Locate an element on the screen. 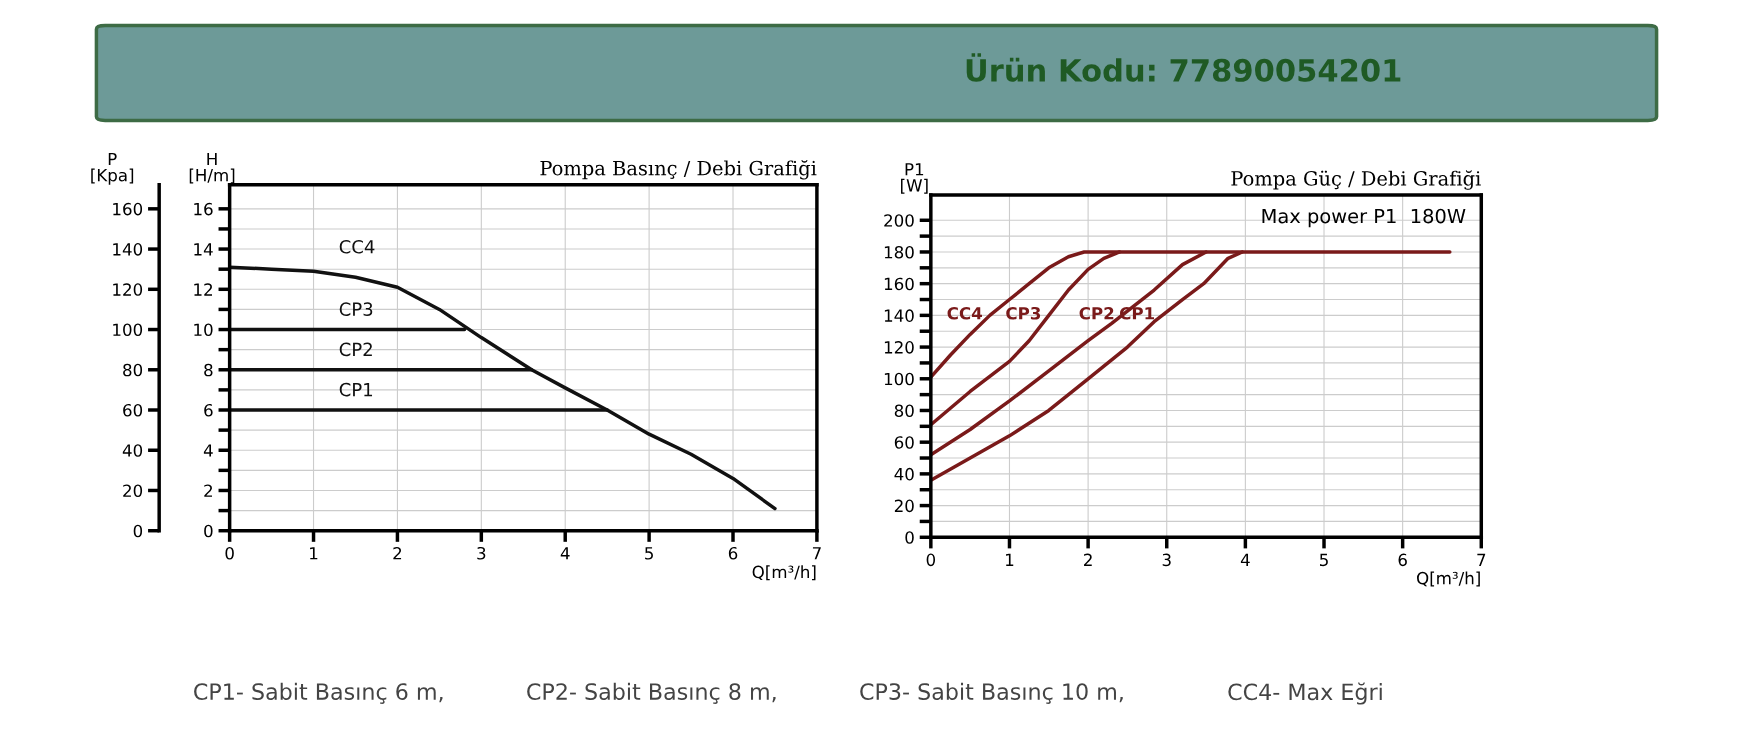  y2-tick-label: 140 is located at coordinates (128, 249).